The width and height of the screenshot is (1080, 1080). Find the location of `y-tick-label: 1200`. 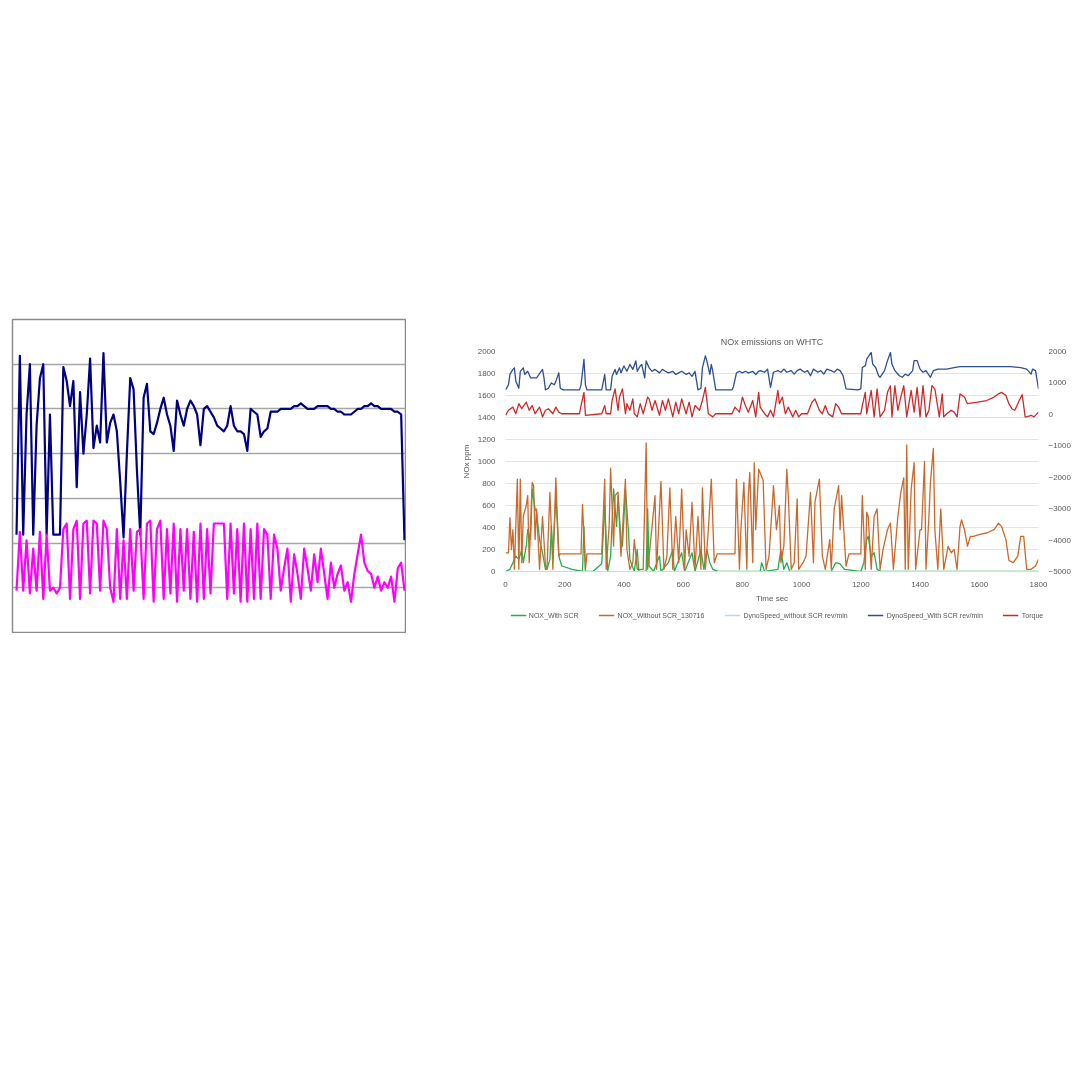

y-tick-label: 1200 is located at coordinates (487, 439).